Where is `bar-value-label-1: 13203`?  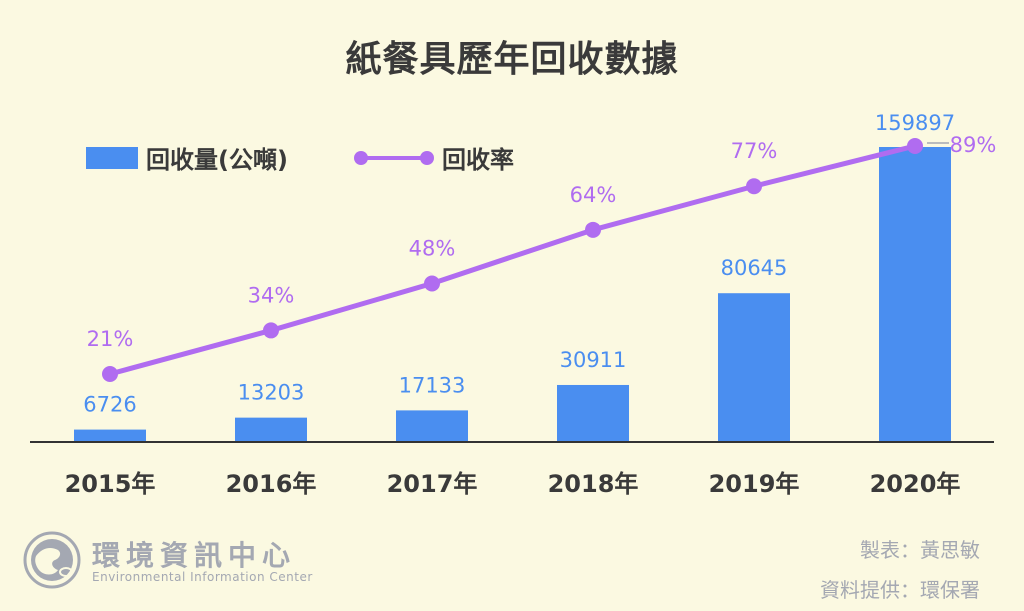
bar-value-label-1: 13203 is located at coordinates (271, 393).